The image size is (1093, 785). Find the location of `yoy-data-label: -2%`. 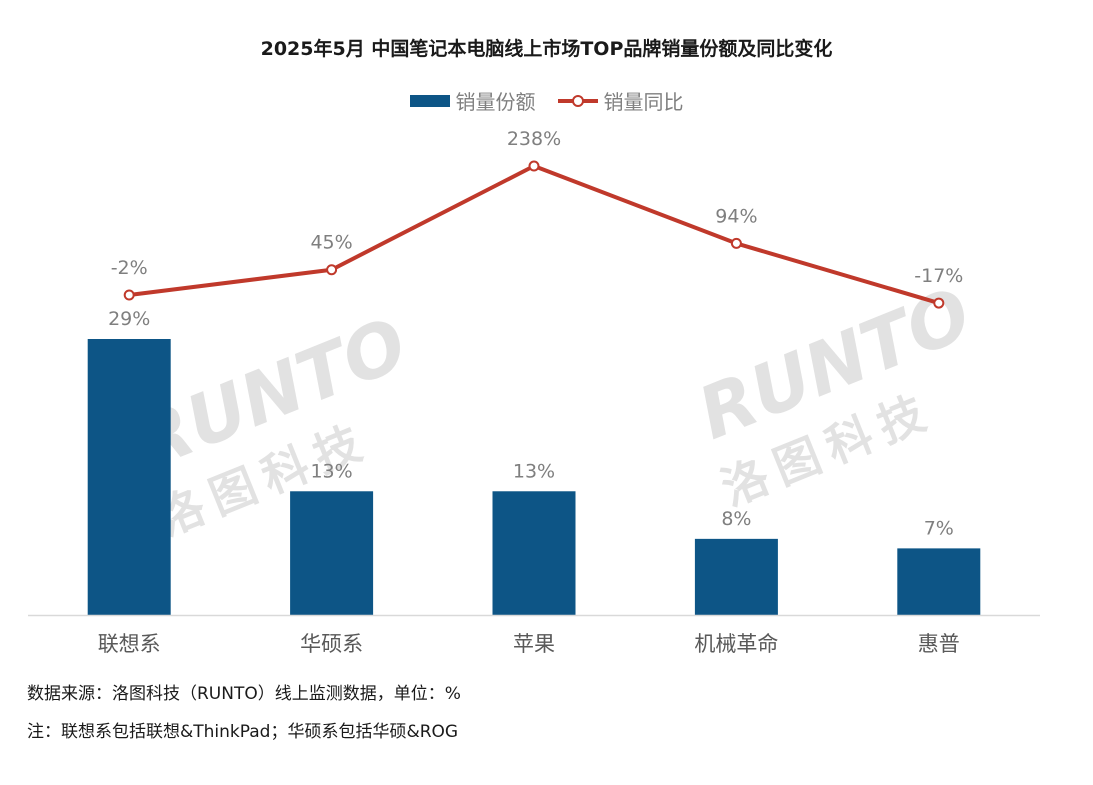

yoy-data-label: -2% is located at coordinates (129, 268).